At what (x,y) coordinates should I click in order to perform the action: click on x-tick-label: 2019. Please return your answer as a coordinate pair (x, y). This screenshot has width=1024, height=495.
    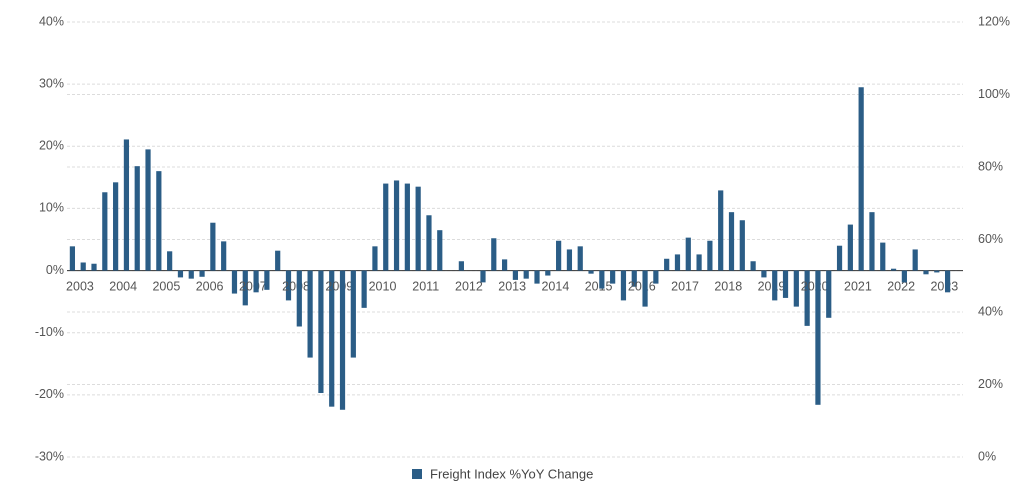
    Looking at the image, I should click on (772, 286).